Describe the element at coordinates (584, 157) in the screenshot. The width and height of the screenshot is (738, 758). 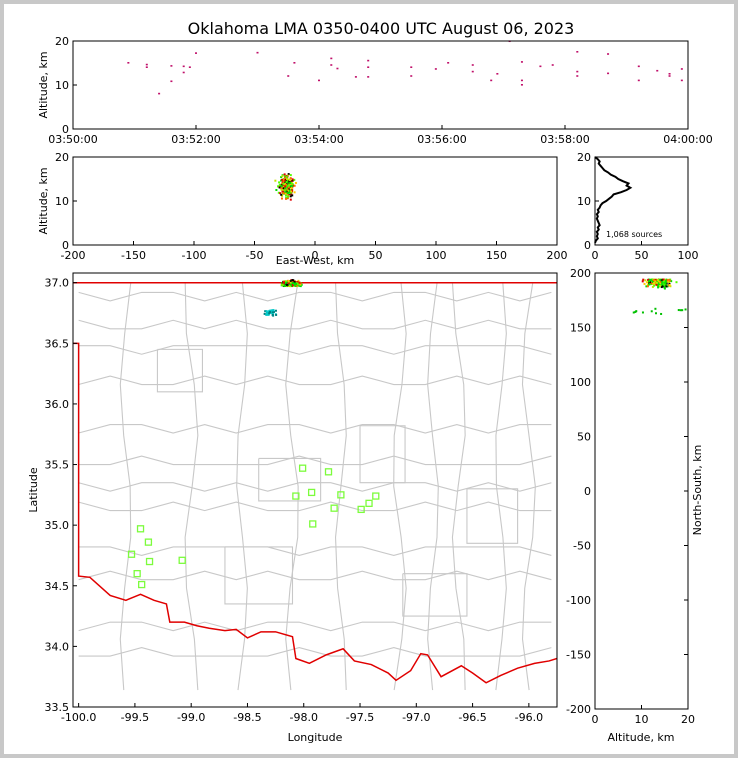
I see `hist-y-tick-label: 20` at that location.